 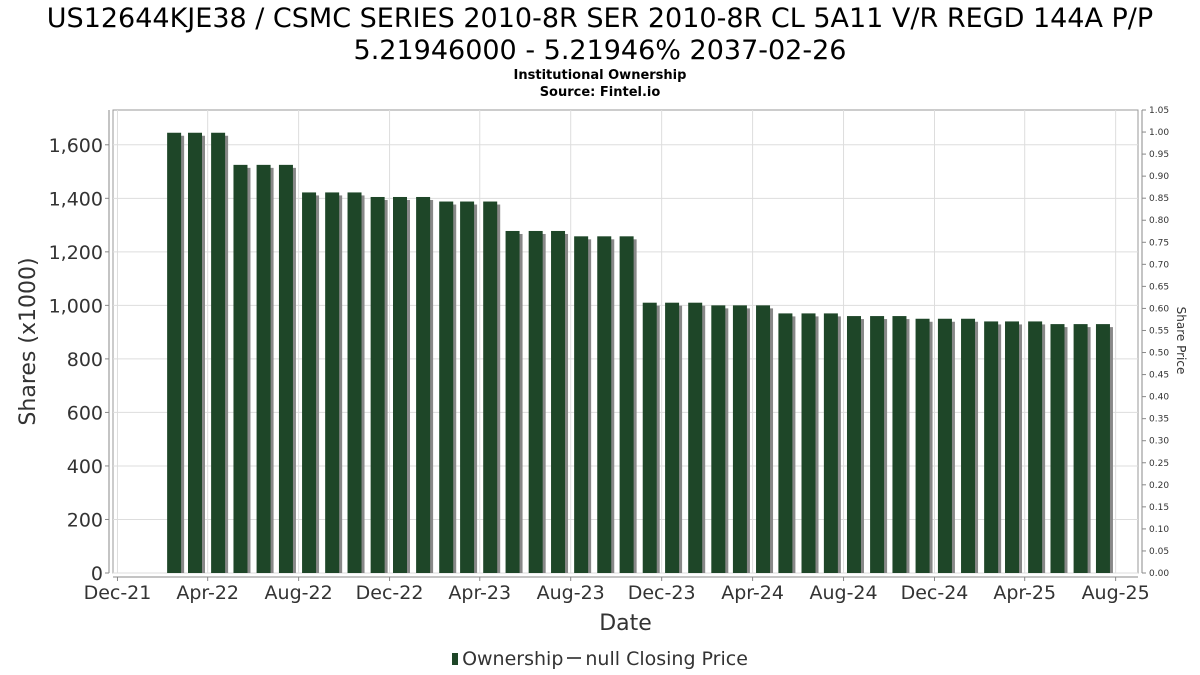 I want to click on y2-tick-label: 0.95, so click(x=1159, y=155).